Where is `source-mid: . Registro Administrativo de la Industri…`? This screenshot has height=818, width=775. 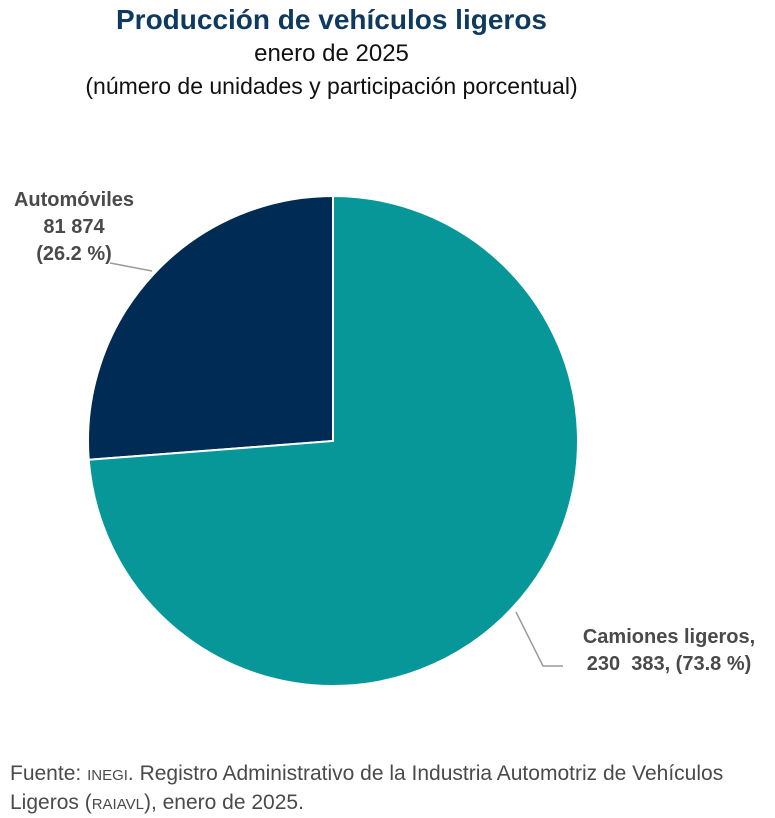
source-mid: . Registro Administrativo de la Industri… is located at coordinates (367, 788).